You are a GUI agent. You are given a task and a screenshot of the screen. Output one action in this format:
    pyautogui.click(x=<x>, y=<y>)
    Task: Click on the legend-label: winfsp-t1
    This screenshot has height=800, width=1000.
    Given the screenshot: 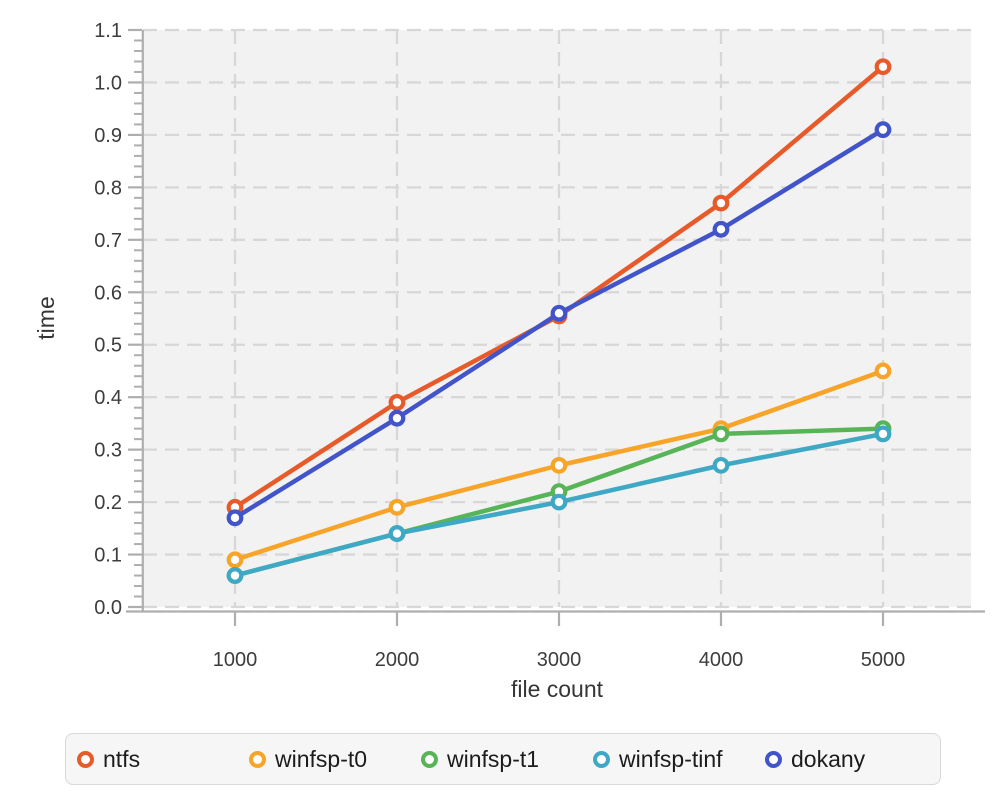 What is the action you would take?
    pyautogui.click(x=493, y=758)
    